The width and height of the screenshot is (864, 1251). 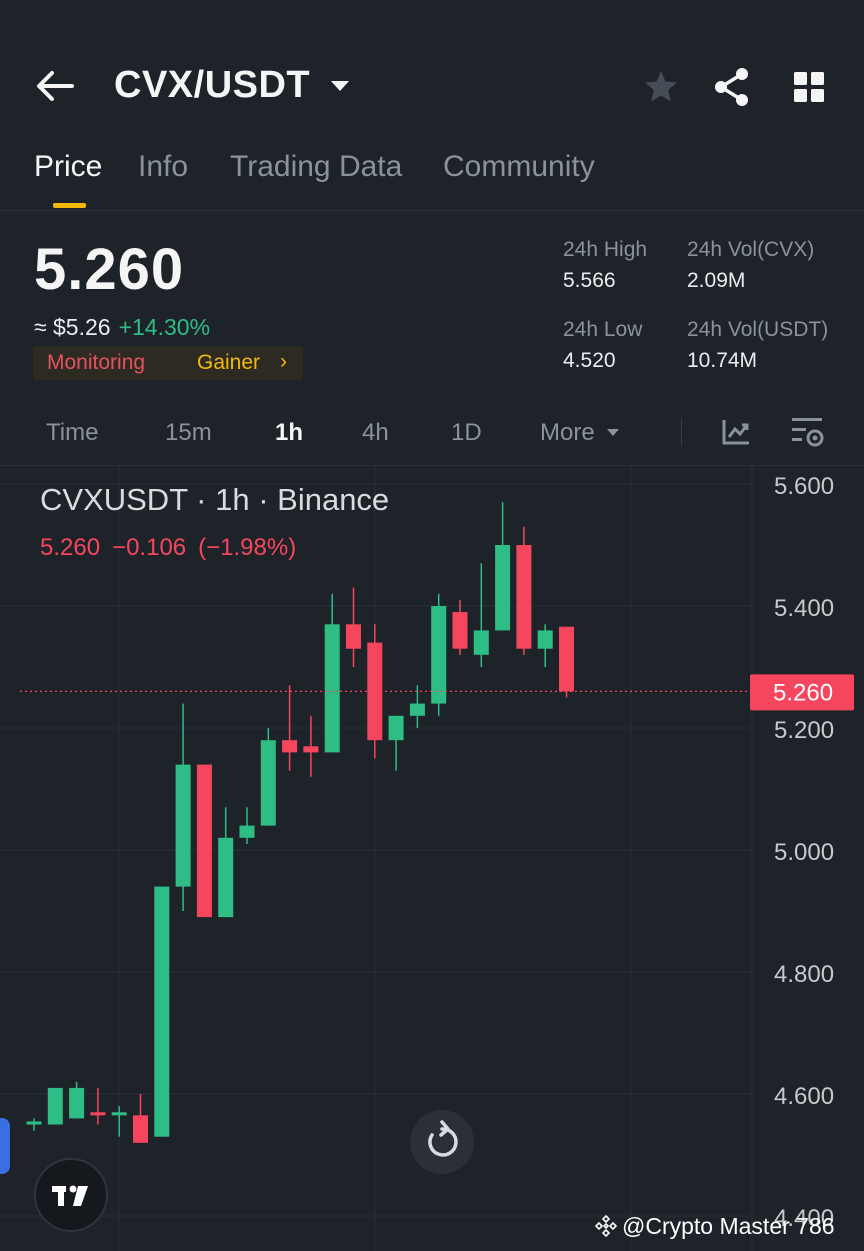 I want to click on last-price-tag-label: 5.260, so click(x=803, y=692).